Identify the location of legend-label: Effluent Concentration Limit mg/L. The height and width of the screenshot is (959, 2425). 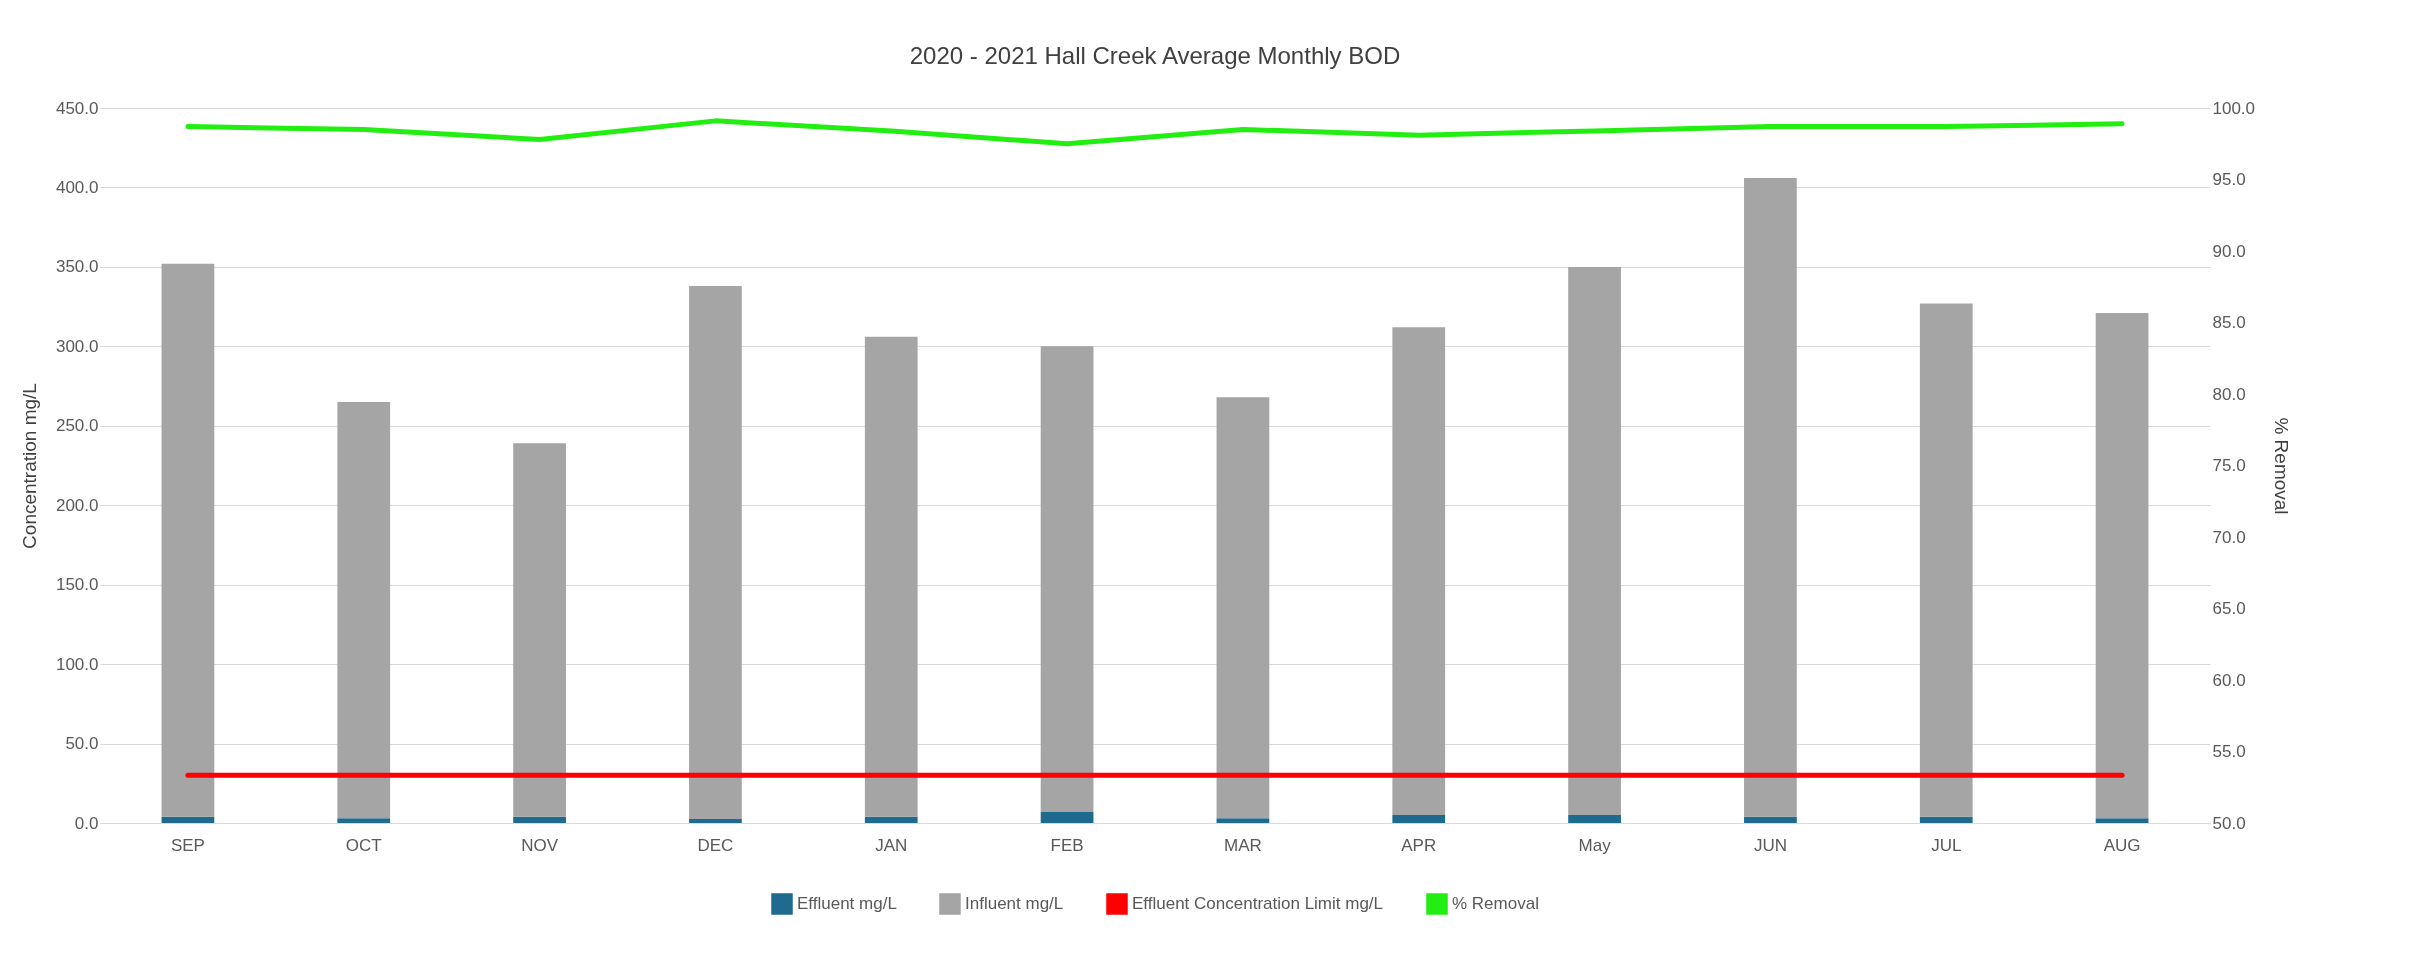
(1258, 903).